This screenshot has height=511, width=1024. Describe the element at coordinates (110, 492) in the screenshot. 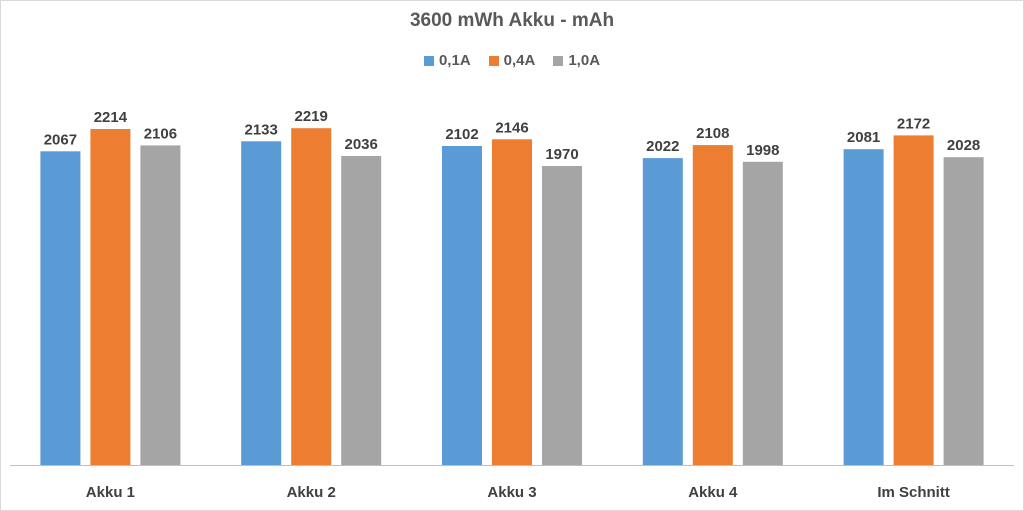

I see `category-label-1: Akku 1` at that location.